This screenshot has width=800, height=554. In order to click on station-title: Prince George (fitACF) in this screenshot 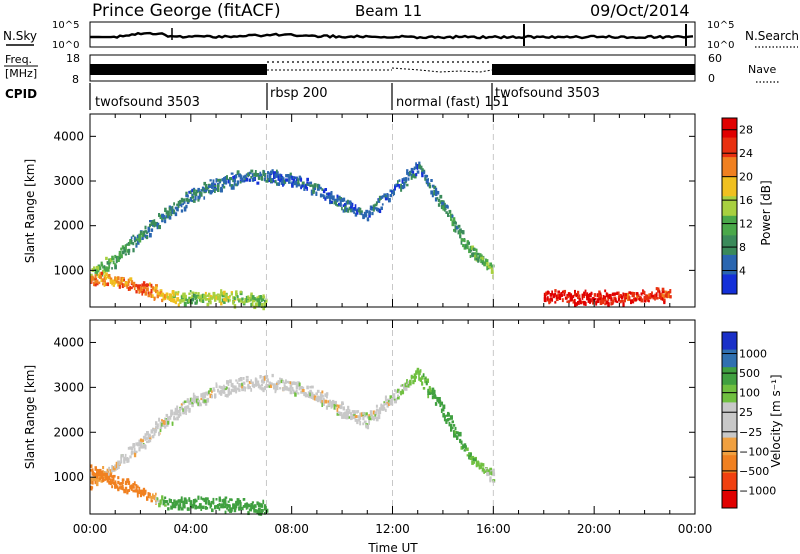, I will do `click(186, 11)`.